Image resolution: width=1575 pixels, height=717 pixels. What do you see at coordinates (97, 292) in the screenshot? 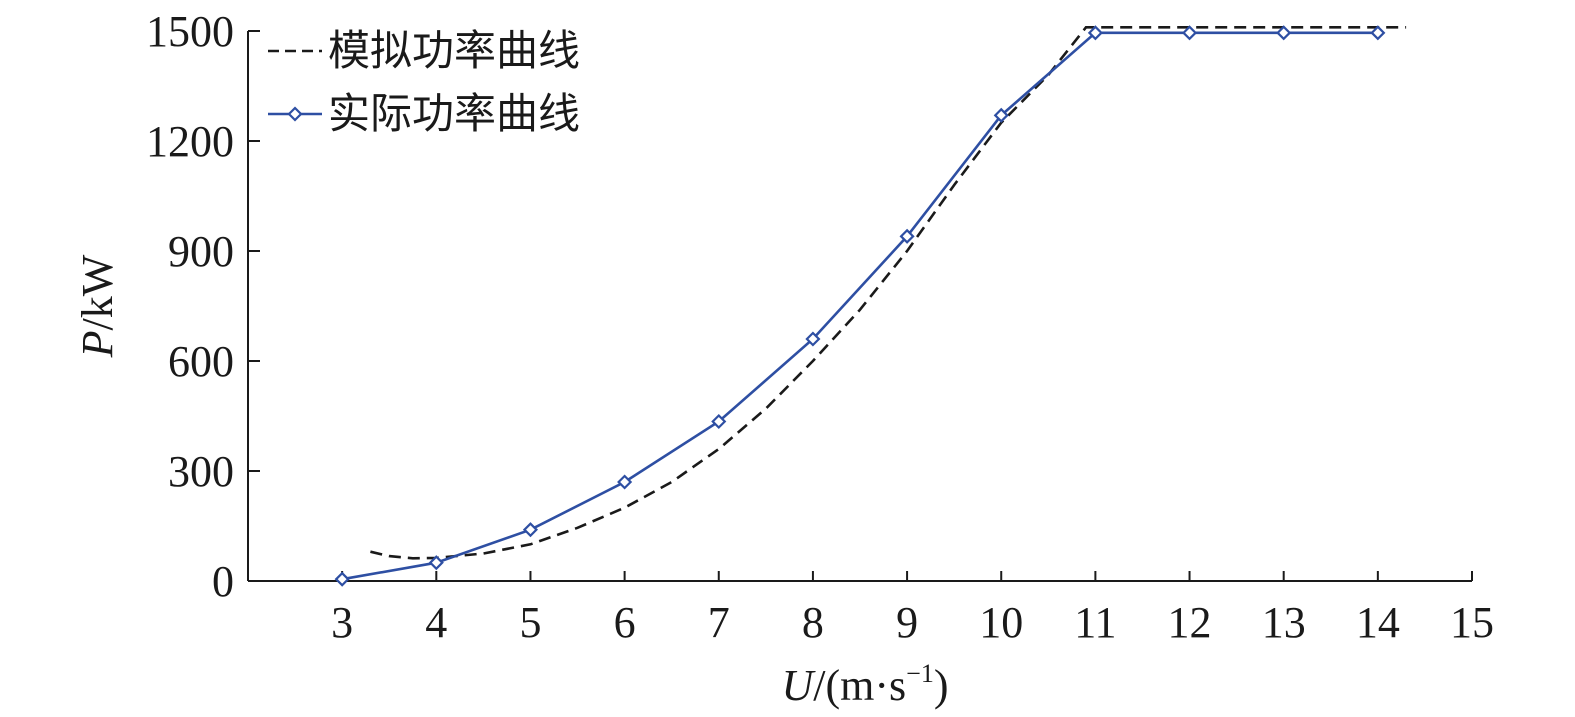
I see `y-axis-unit: /kW` at bounding box center [97, 292].